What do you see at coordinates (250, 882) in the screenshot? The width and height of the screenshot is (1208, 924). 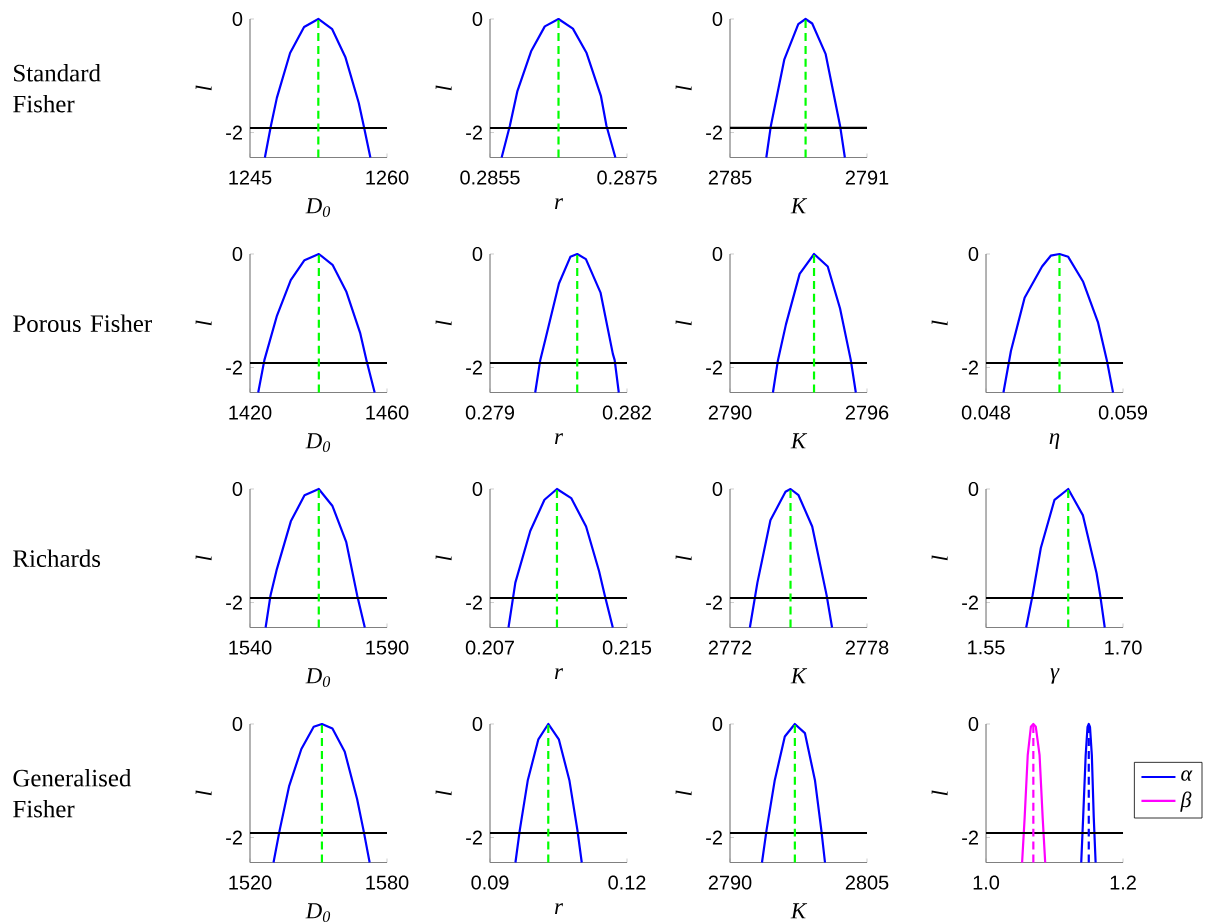 I see `x-tick-label: 1520` at bounding box center [250, 882].